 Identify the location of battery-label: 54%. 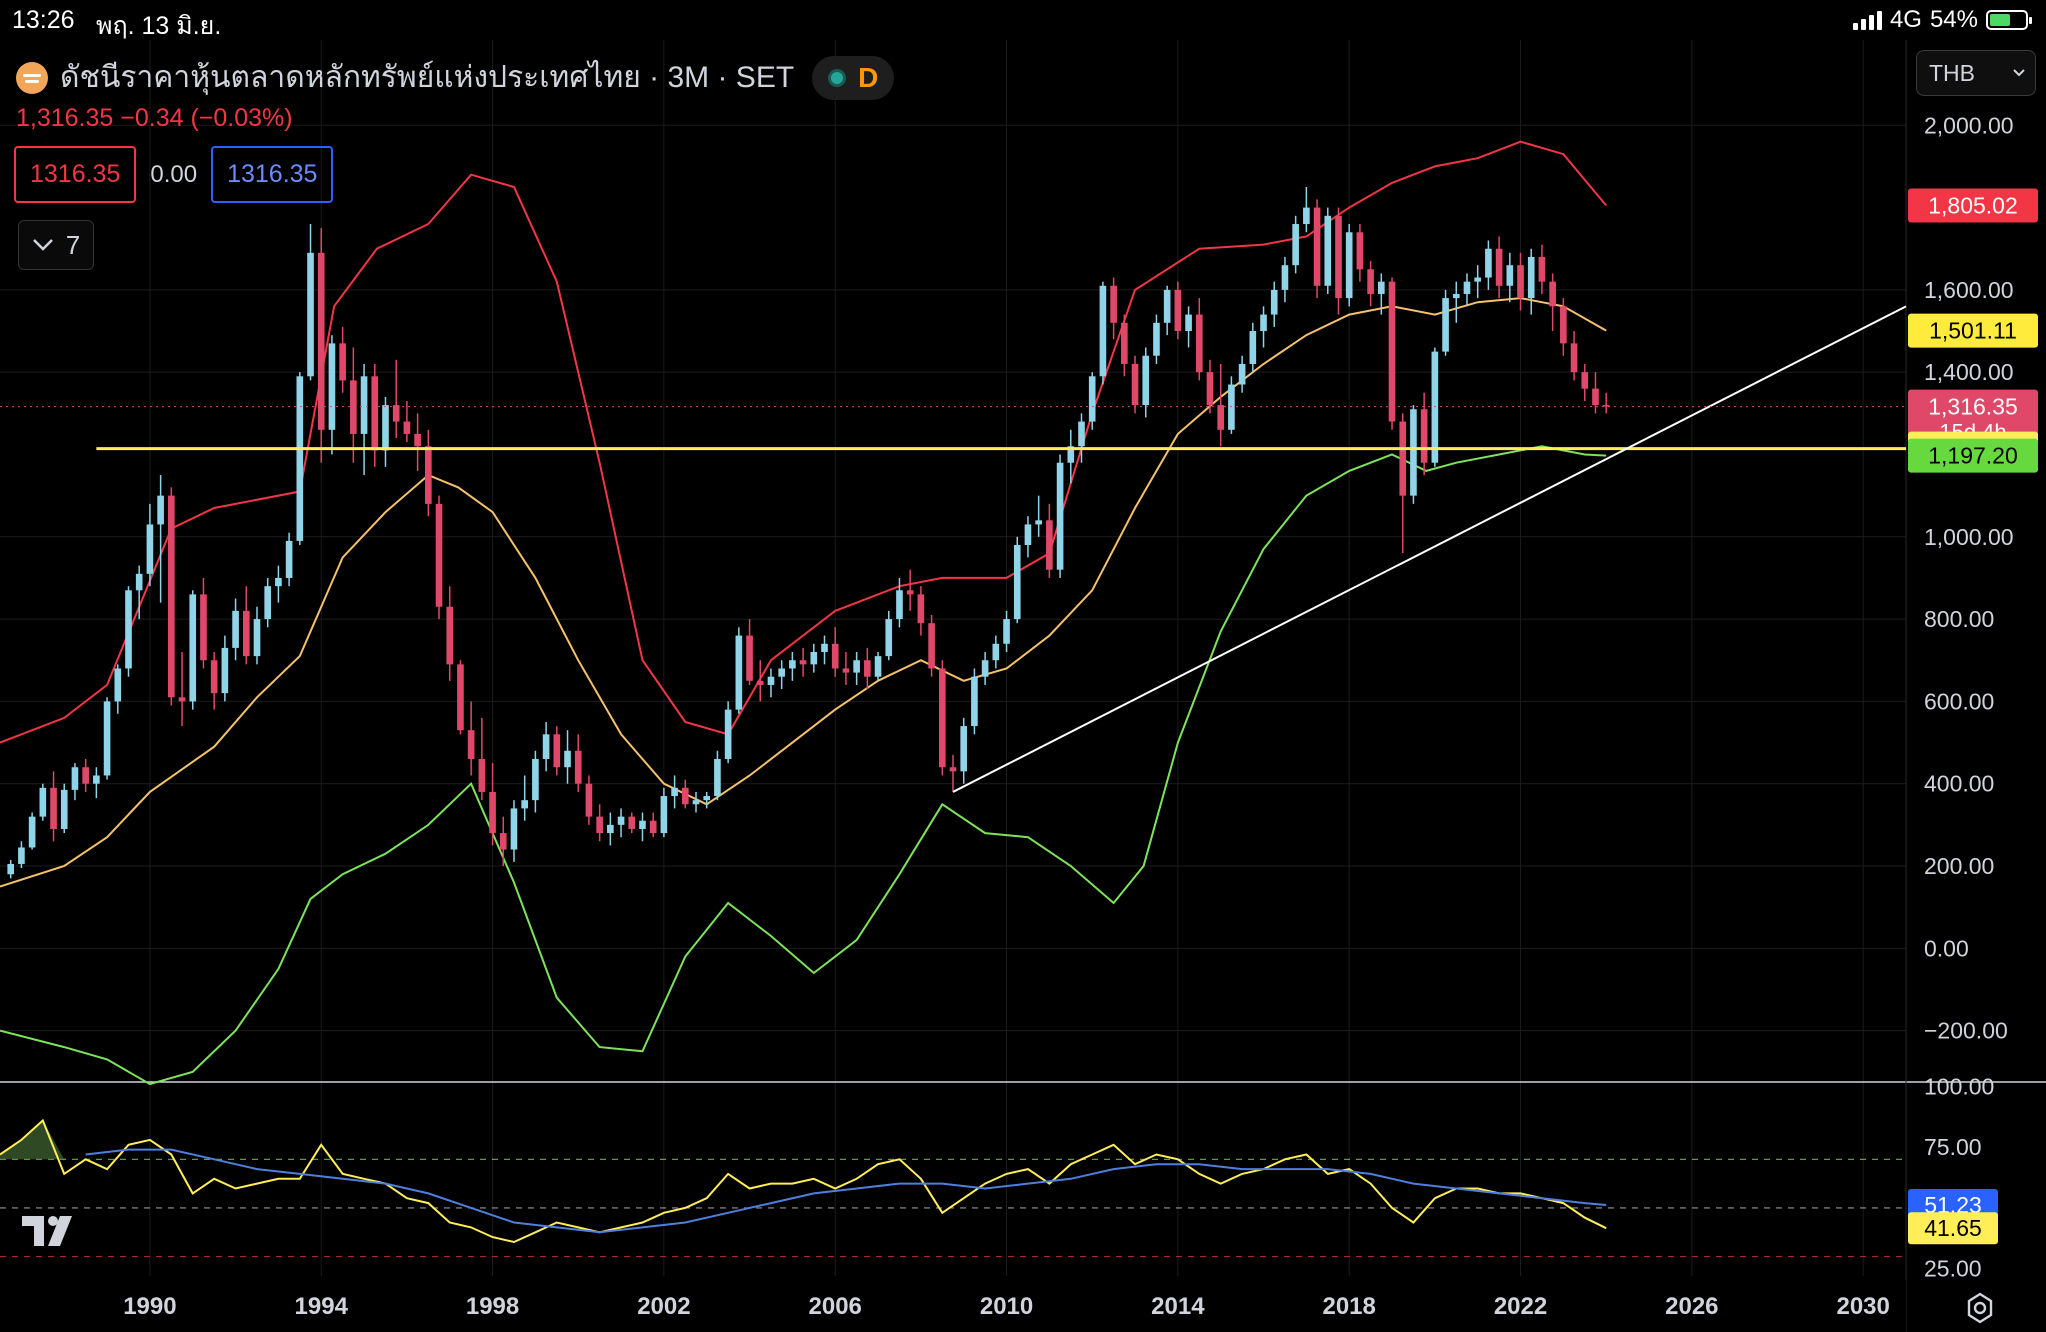
(1953, 19).